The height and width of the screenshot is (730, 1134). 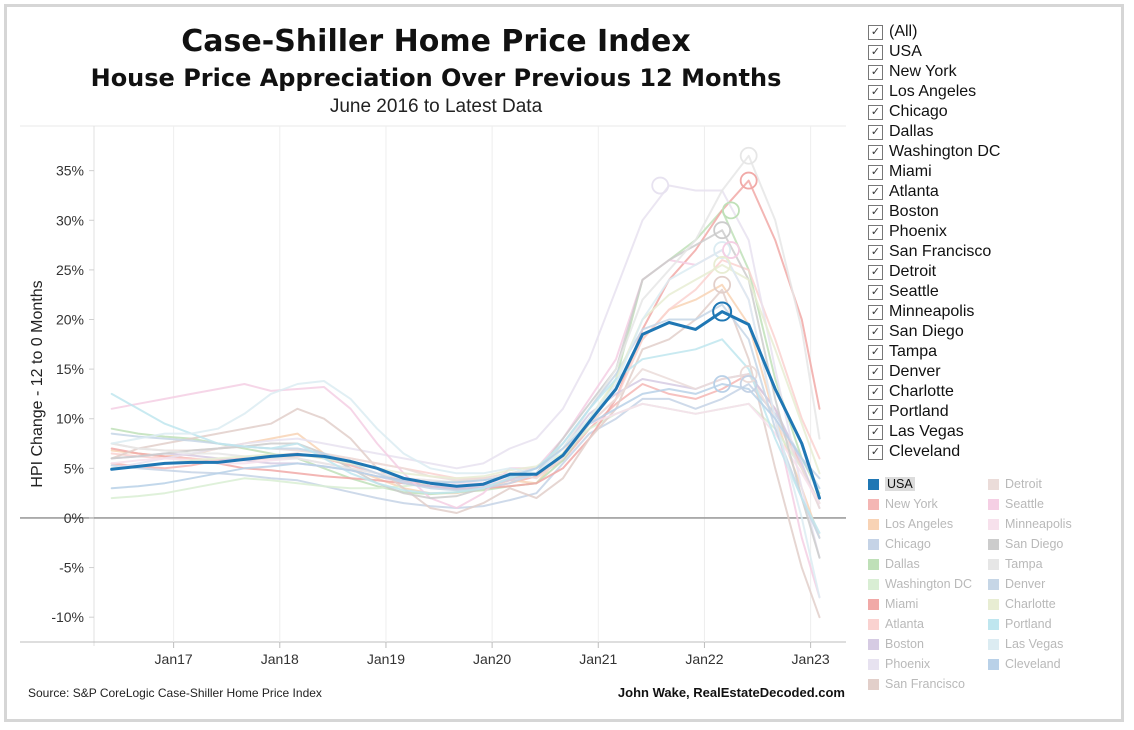 I want to click on legend-item-detroit: Detroit, so click(x=1015, y=484).